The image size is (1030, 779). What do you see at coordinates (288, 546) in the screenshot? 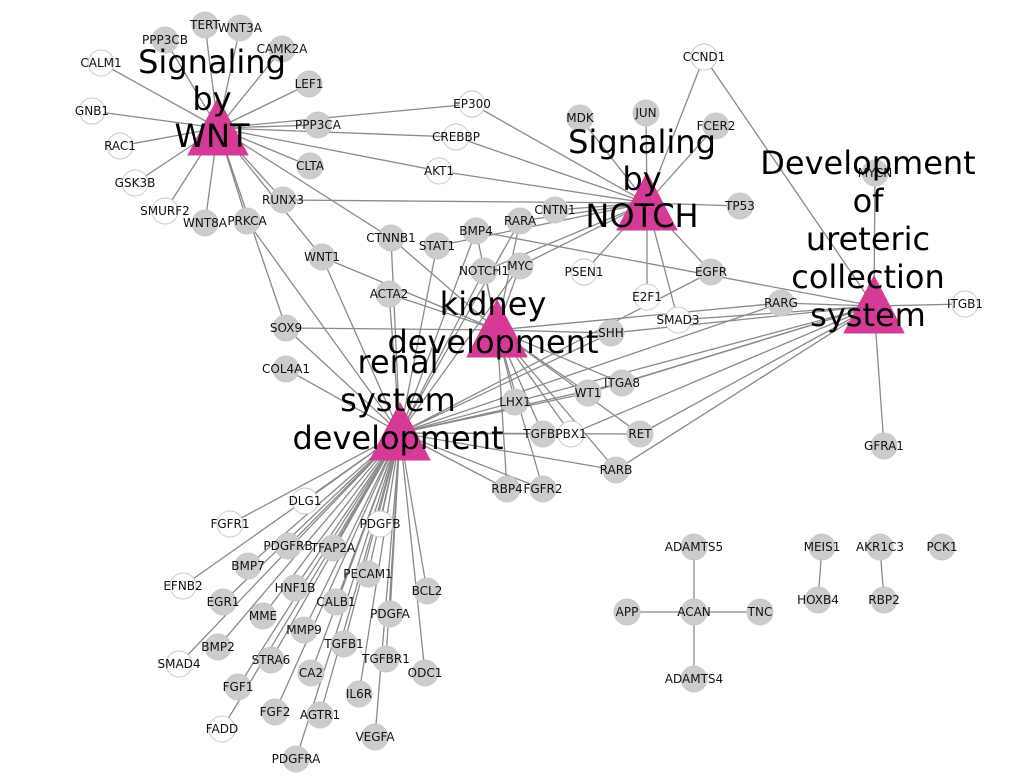
I see `gene-node-pdgfrb` at bounding box center [288, 546].